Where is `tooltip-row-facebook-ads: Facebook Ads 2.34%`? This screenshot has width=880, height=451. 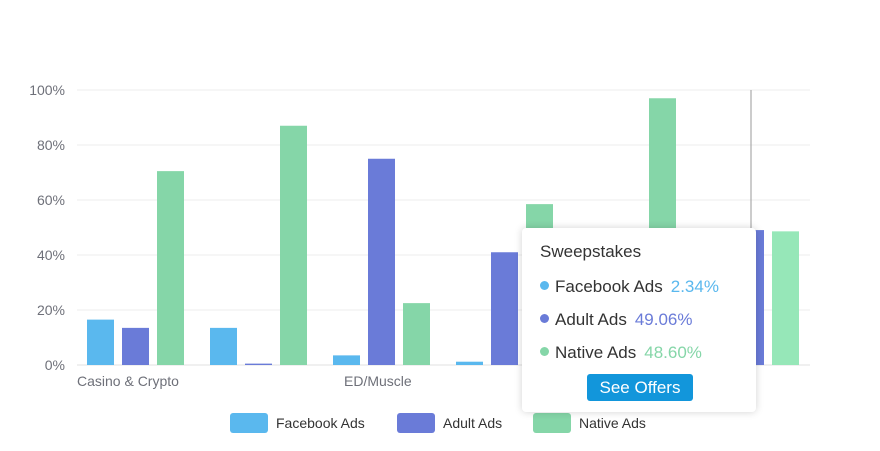 tooltip-row-facebook-ads: Facebook Ads 2.34% is located at coordinates (639, 286).